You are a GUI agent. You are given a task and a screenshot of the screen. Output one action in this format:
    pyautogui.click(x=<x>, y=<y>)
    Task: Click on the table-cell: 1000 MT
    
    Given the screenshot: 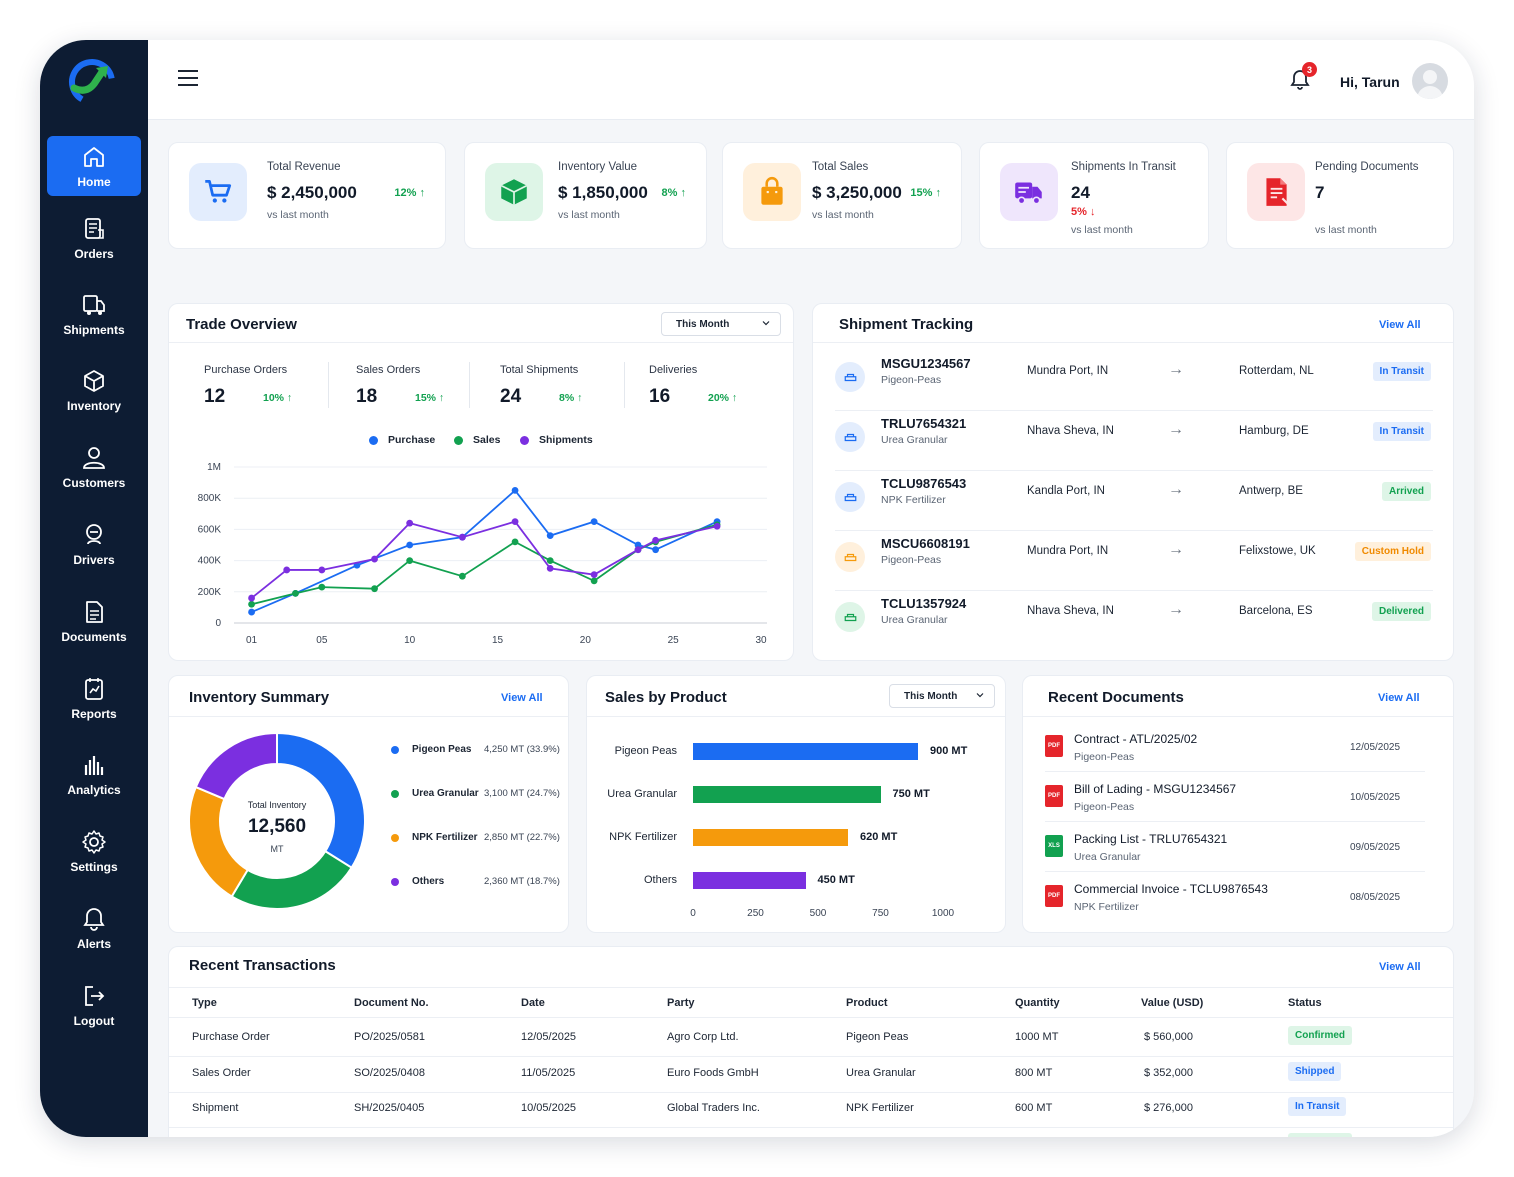 What is the action you would take?
    pyautogui.click(x=1037, y=1037)
    